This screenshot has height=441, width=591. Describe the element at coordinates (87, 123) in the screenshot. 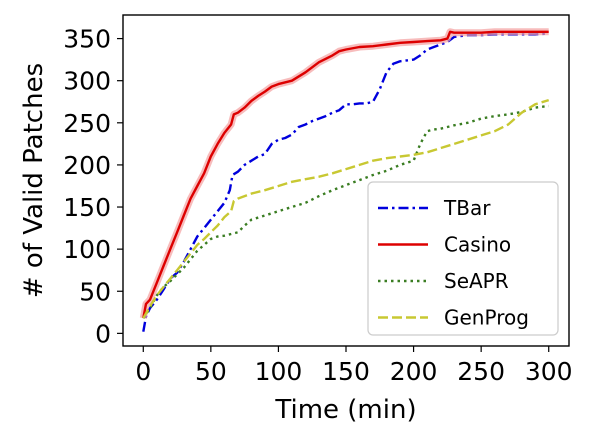

I see `y-tick-label: 250` at that location.